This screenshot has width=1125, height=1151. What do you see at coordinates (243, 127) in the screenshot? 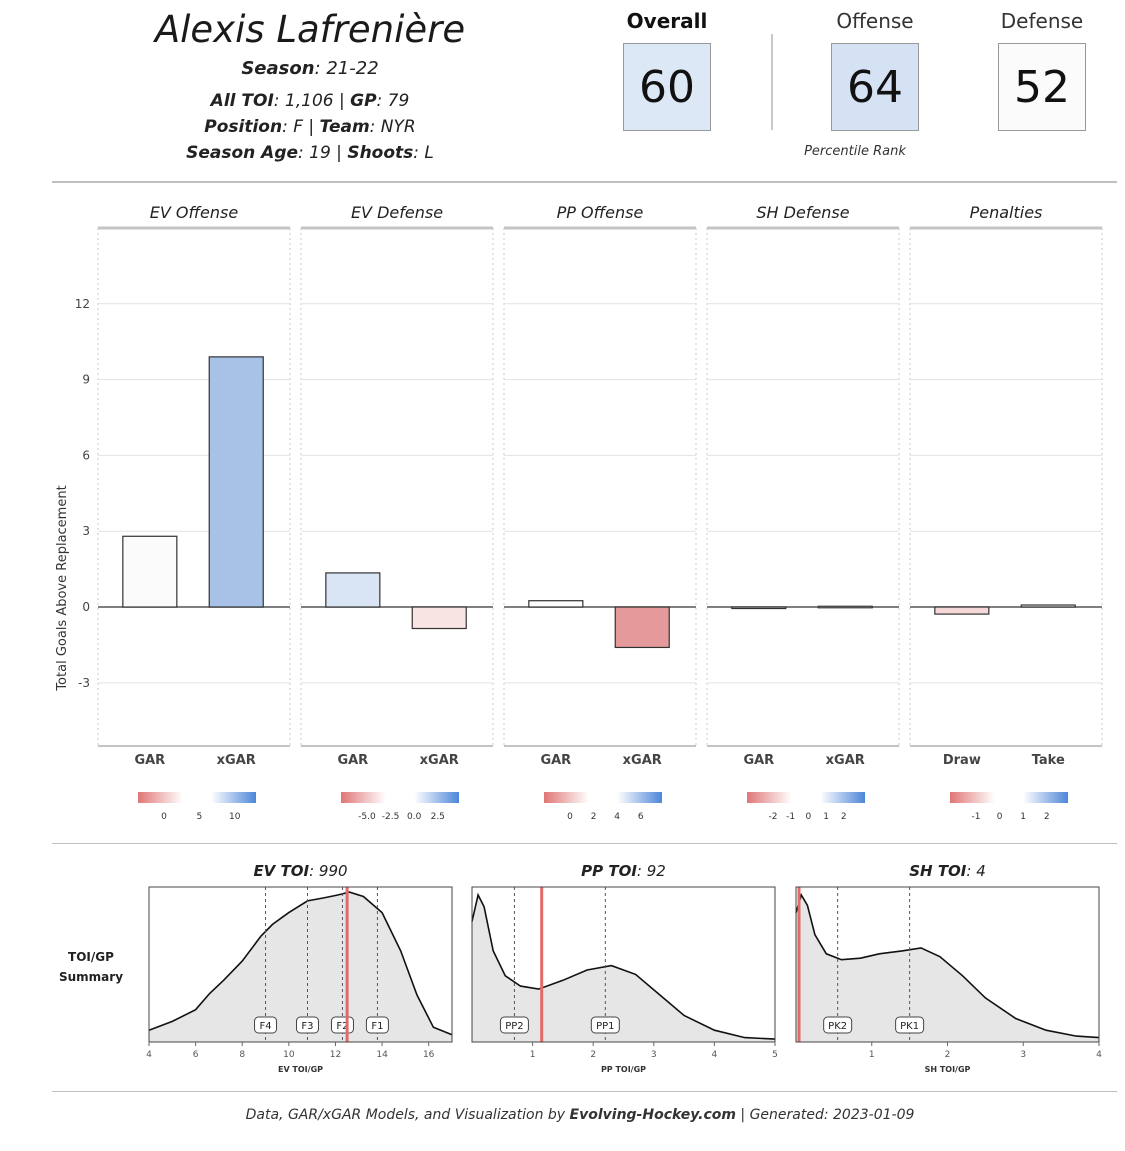
I see `position-label: Position` at bounding box center [243, 127].